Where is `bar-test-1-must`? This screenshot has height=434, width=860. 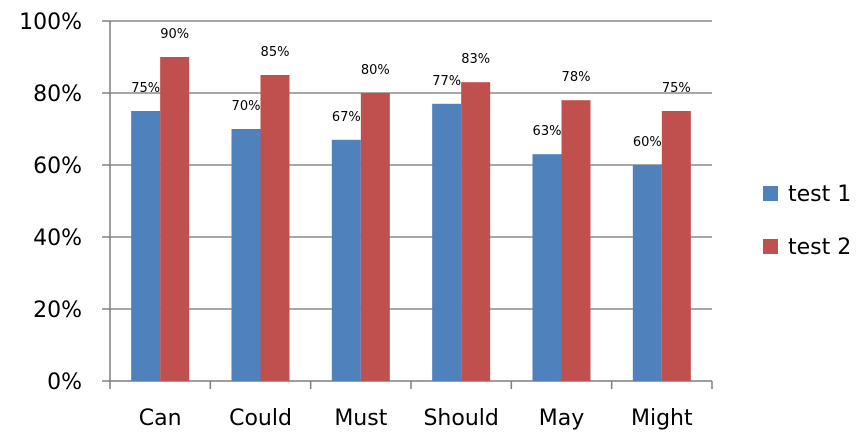 bar-test-1-must is located at coordinates (346, 260).